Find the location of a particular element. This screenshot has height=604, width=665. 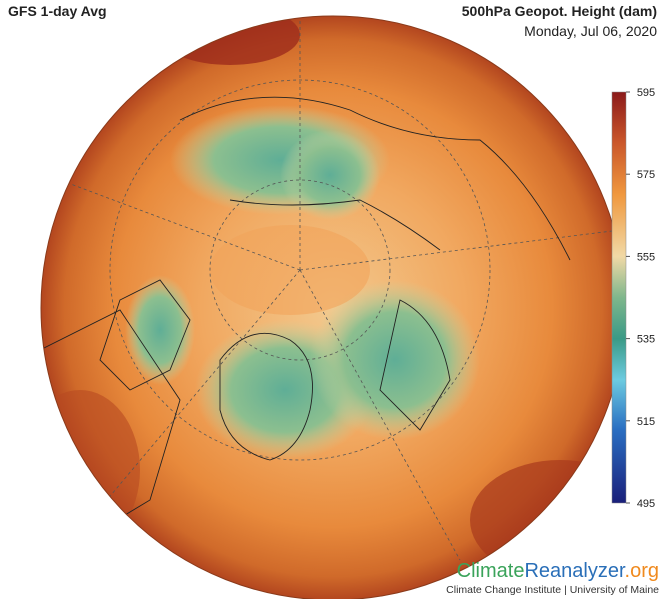

logo: ClimateReanalyzer.org is located at coordinates (558, 571).